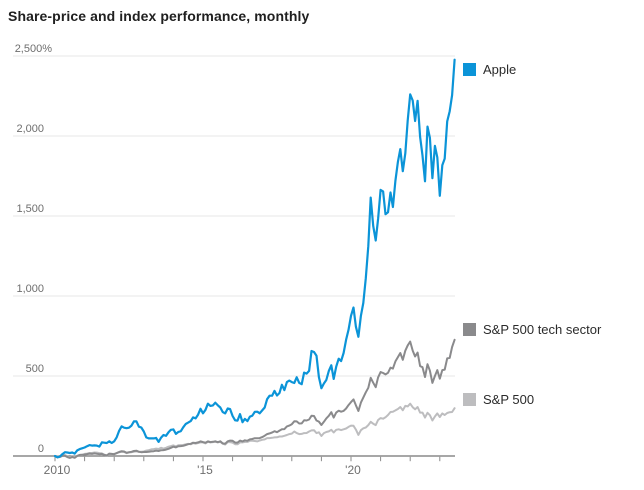 The height and width of the screenshot is (490, 644). I want to click on sp500-legend-swatch, so click(469, 399).